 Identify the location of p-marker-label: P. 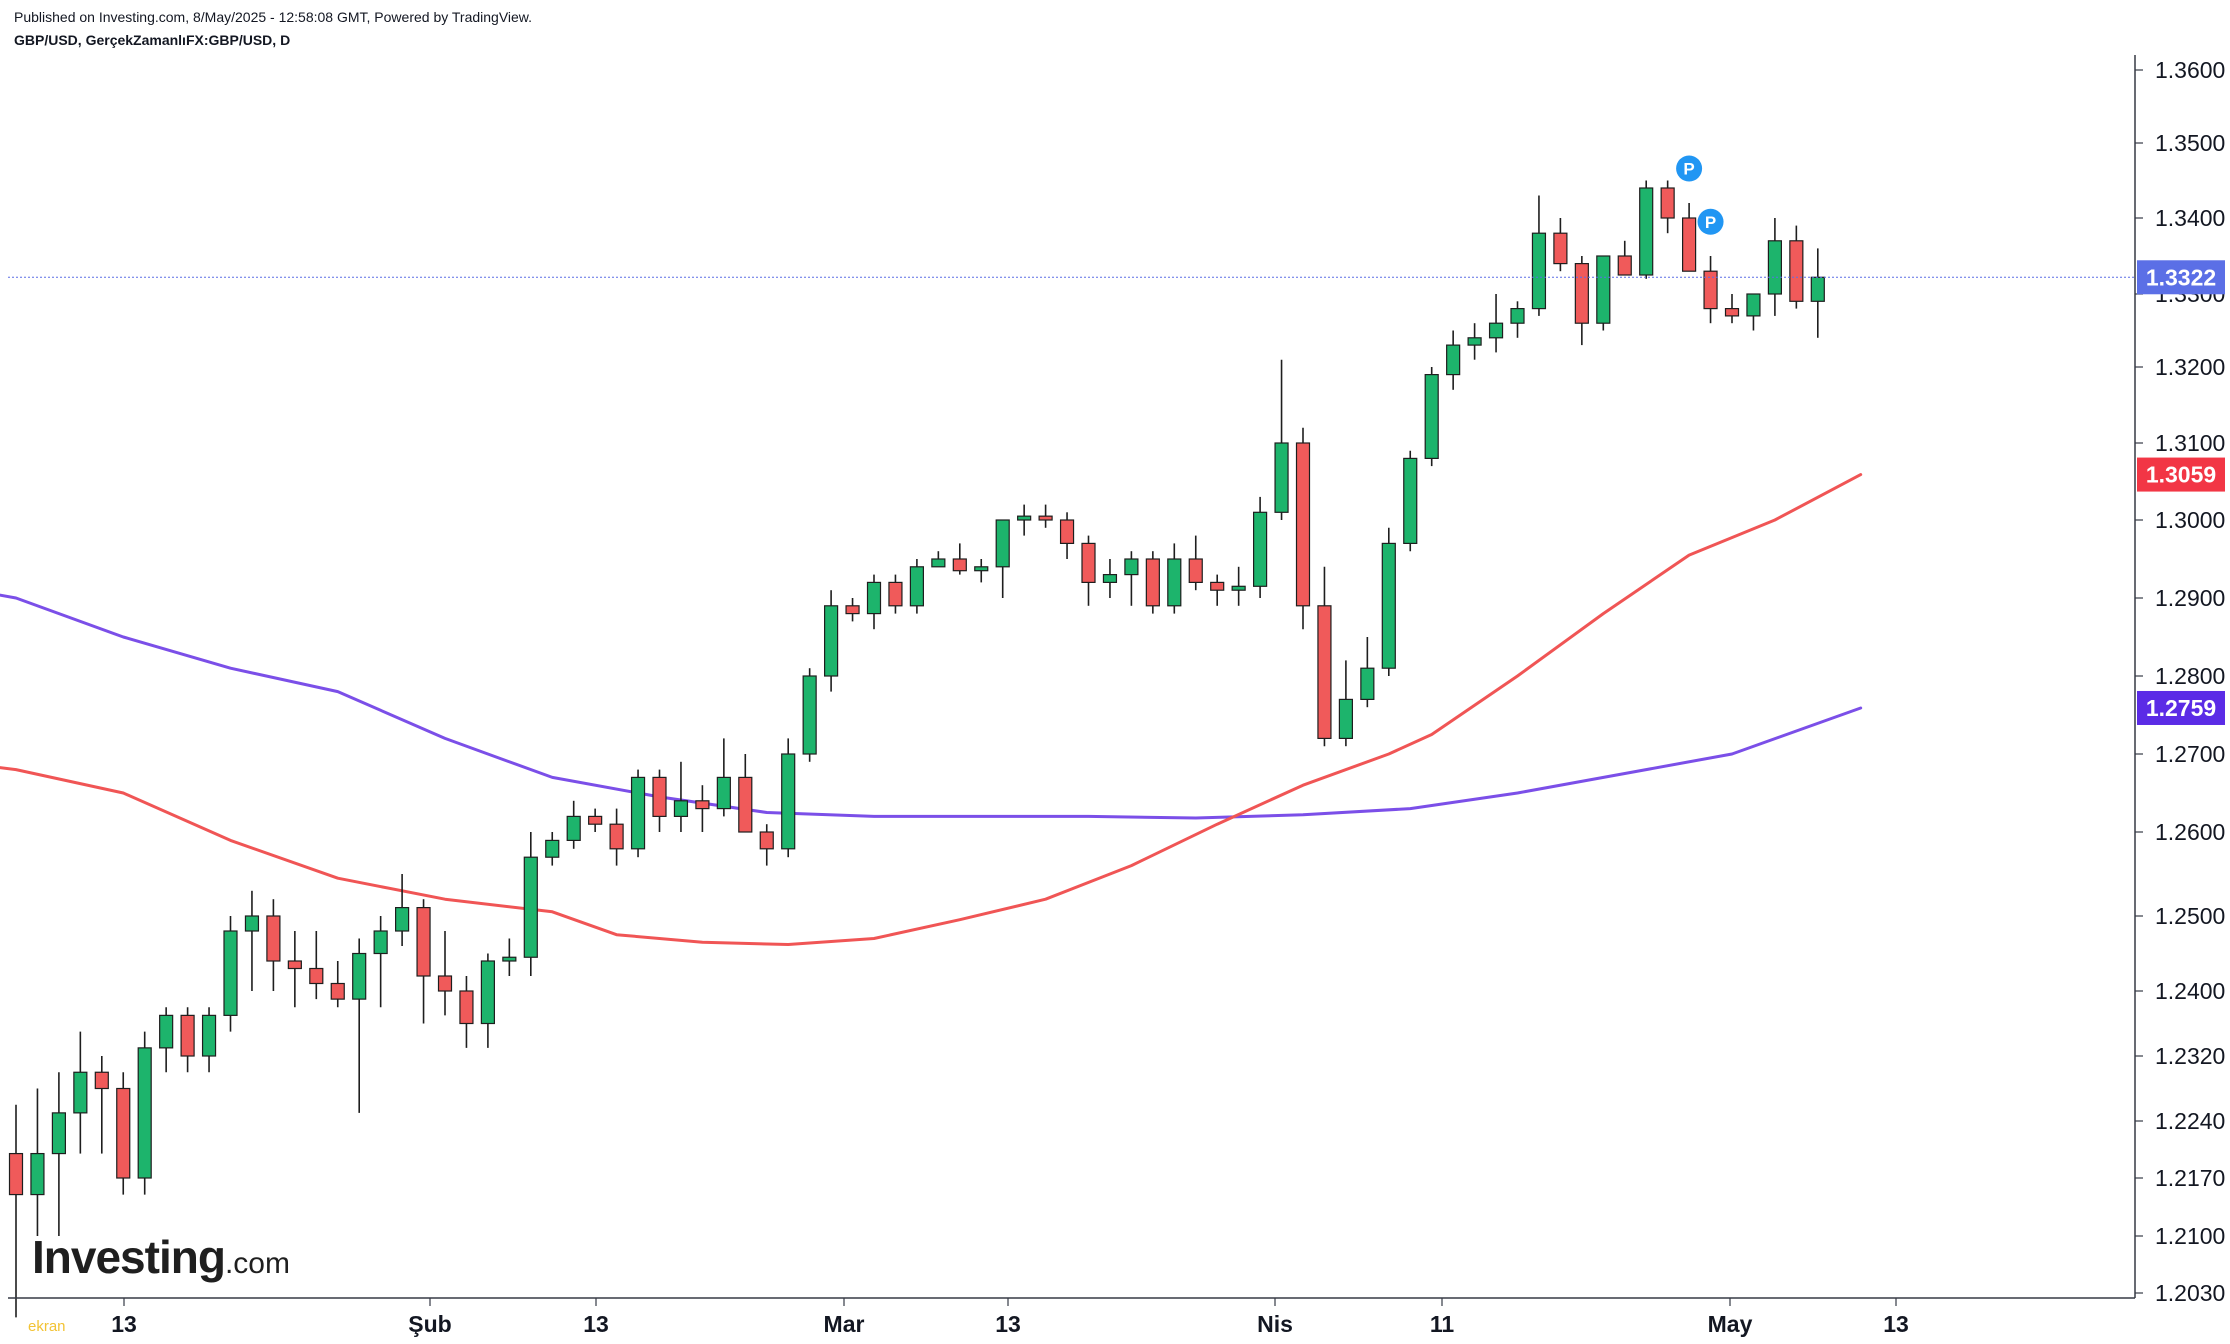
(1688, 169).